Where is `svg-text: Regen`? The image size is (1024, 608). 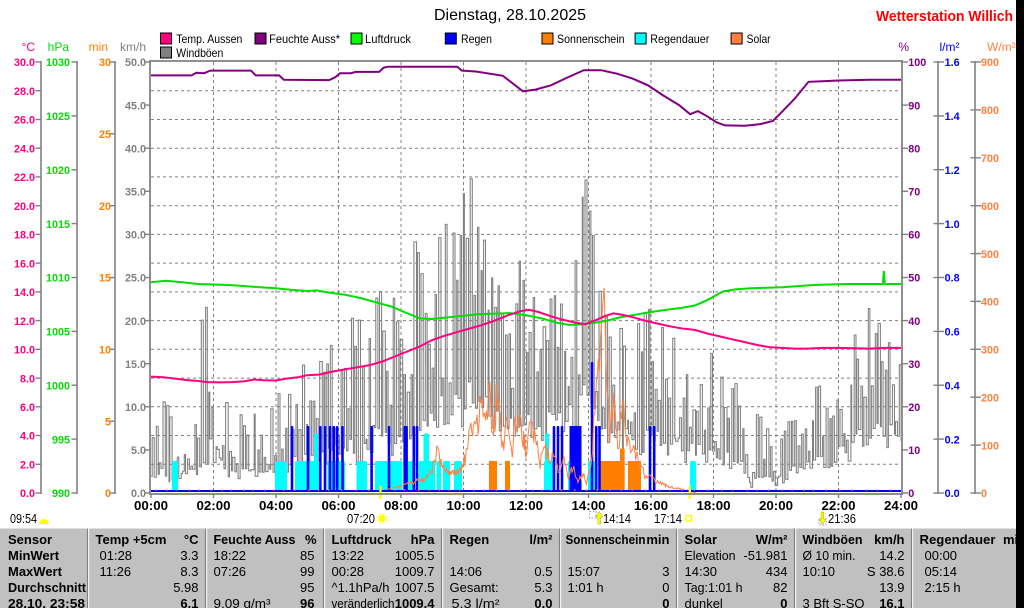
svg-text: Regen is located at coordinates (476, 39).